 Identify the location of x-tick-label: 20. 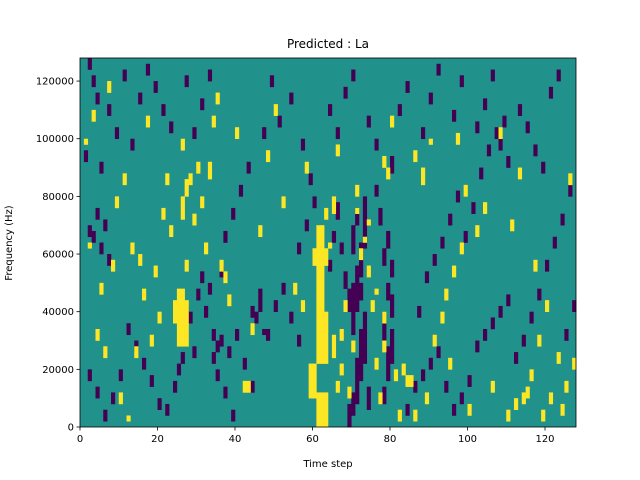
(157, 439).